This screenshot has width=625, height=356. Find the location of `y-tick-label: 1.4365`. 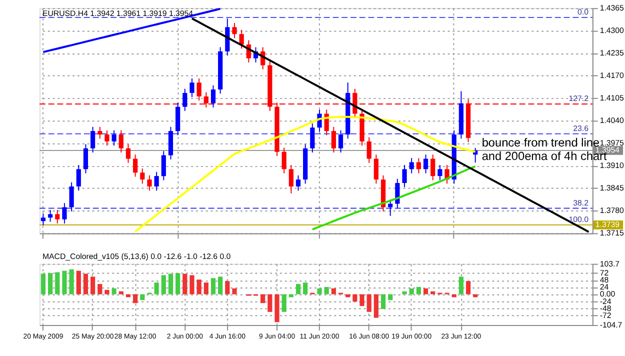

y-tick-label: 1.4365 is located at coordinates (612, 8).